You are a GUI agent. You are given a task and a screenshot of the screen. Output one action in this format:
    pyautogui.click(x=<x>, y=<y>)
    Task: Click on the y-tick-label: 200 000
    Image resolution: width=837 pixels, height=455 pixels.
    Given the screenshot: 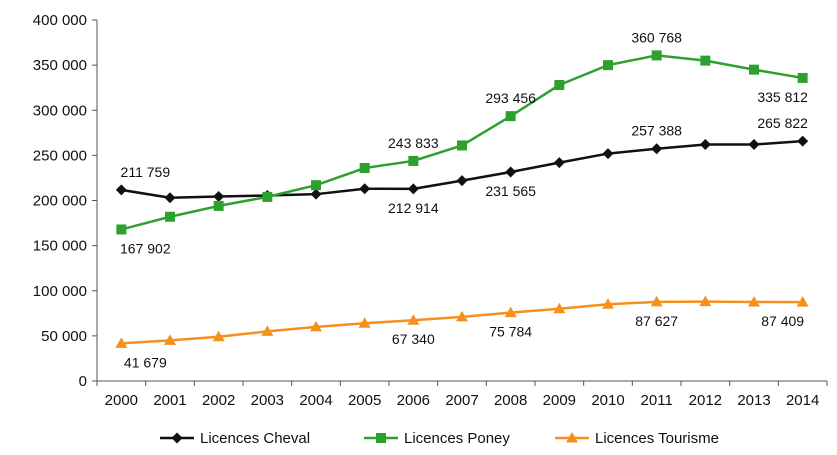 What is the action you would take?
    pyautogui.click(x=60, y=201)
    